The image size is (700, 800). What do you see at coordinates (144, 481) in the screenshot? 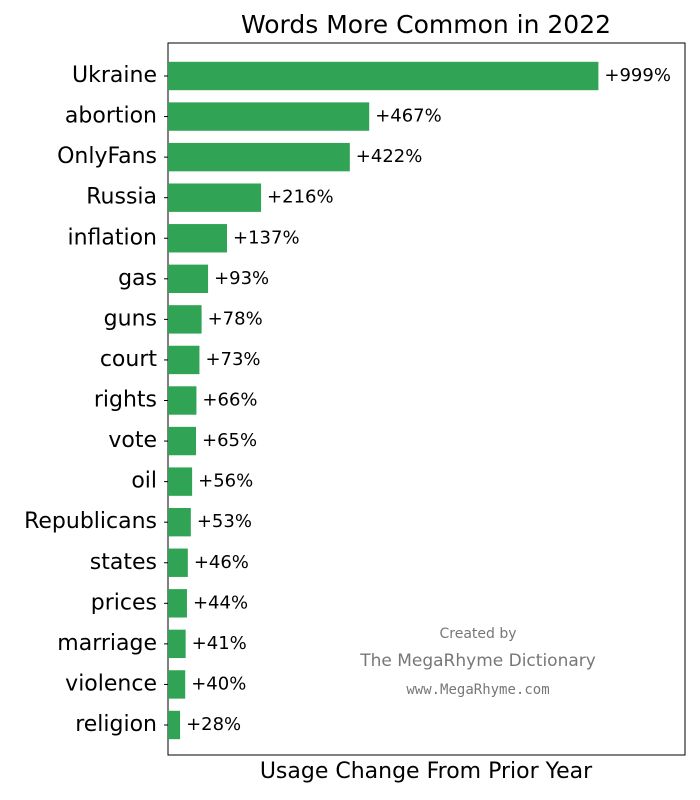
I see `y-tick-label: oil` at bounding box center [144, 481].